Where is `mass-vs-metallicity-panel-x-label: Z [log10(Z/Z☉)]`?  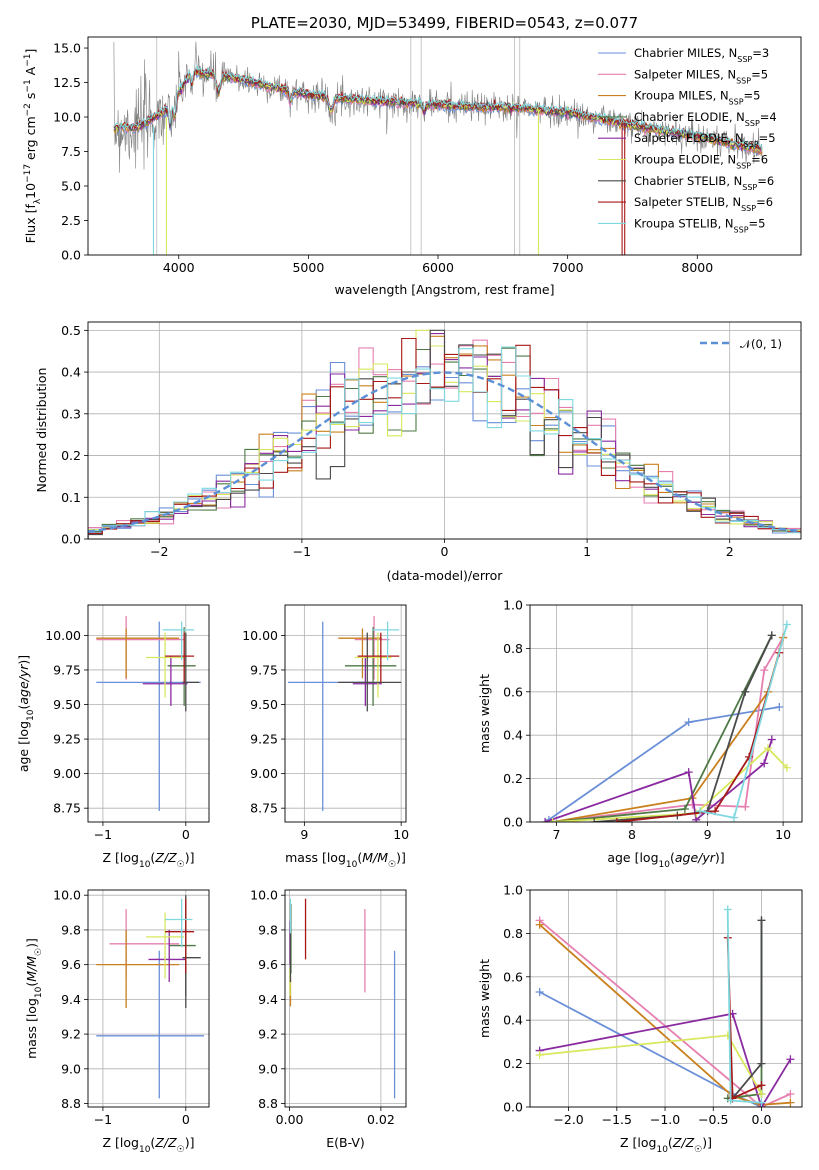 mass-vs-metallicity-panel-x-label: Z [log10(Z/Z☉)] is located at coordinates (149, 1145).